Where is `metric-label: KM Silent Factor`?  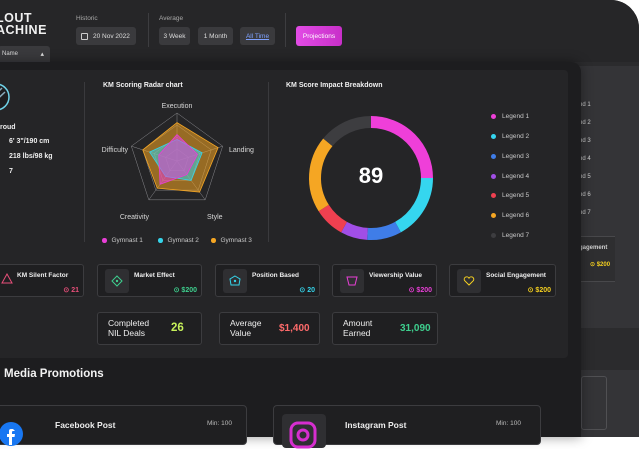
metric-label: KM Silent Factor is located at coordinates (43, 275).